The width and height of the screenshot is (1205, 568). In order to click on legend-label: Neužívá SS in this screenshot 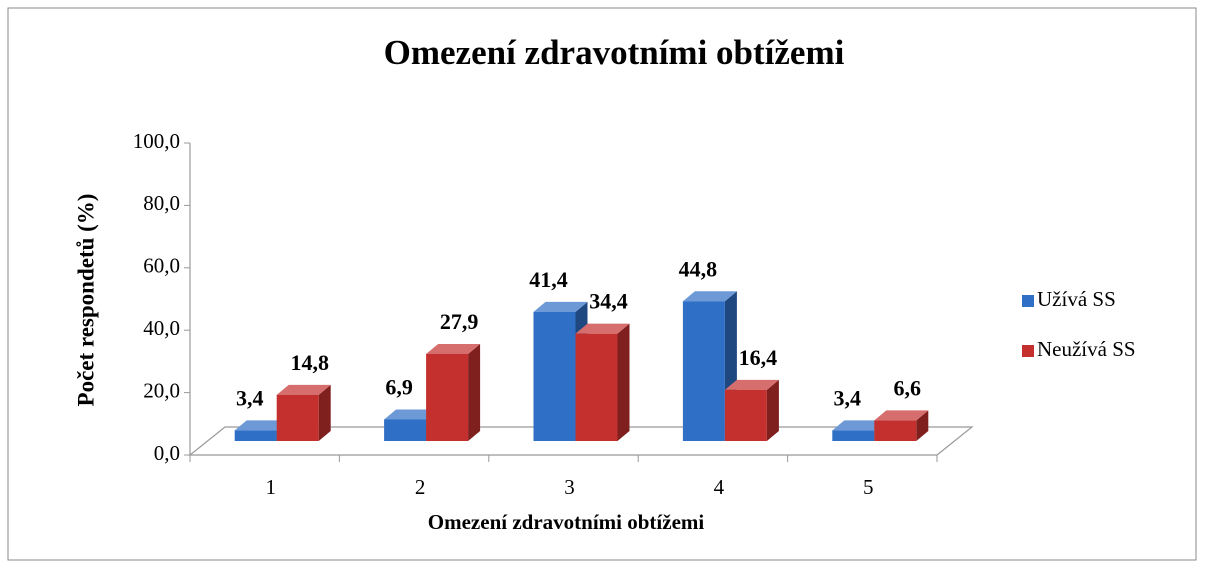, I will do `click(1086, 349)`.